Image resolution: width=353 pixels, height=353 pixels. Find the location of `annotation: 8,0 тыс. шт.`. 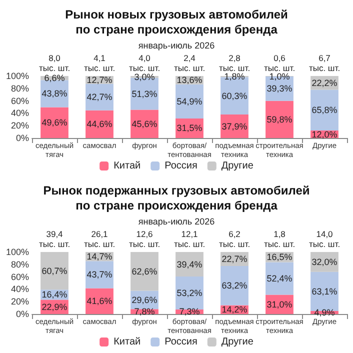

annotation: 8,0 тыс. шт. is located at coordinates (54, 63).